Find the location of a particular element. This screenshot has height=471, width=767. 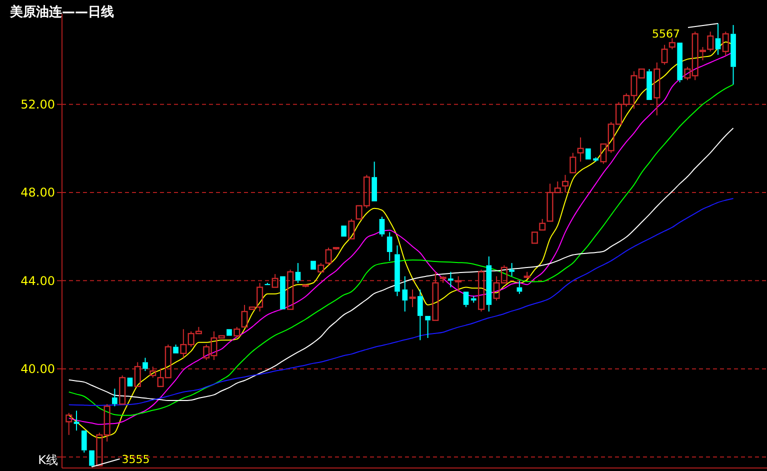

annotation: 5567 is located at coordinates (666, 33).